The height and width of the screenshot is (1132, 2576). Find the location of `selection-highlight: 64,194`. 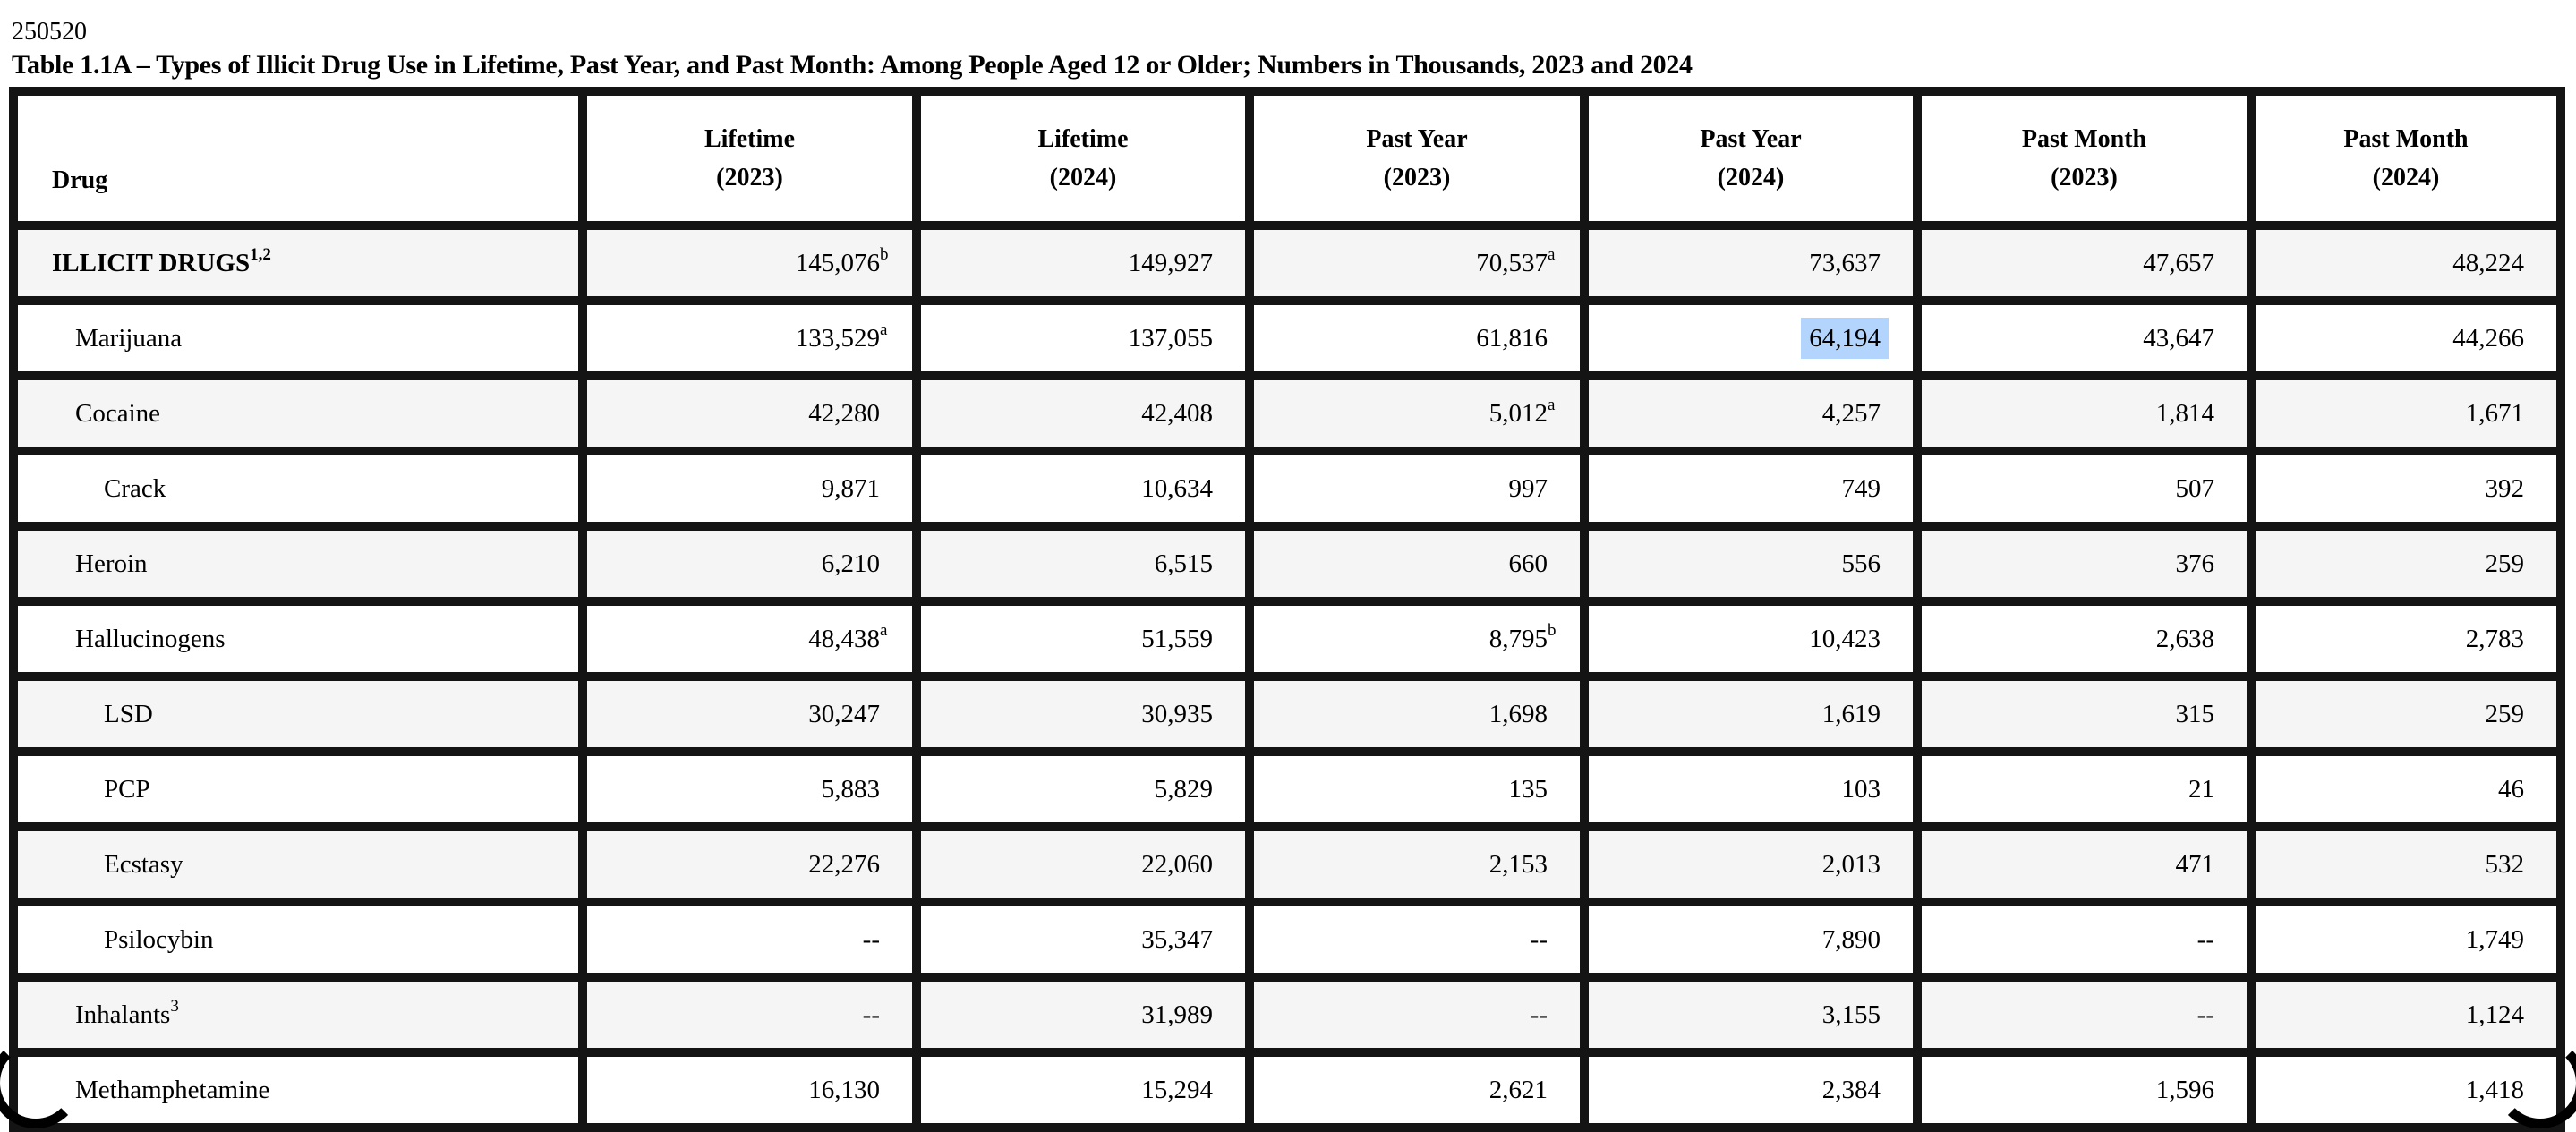

selection-highlight: 64,194 is located at coordinates (1845, 338).